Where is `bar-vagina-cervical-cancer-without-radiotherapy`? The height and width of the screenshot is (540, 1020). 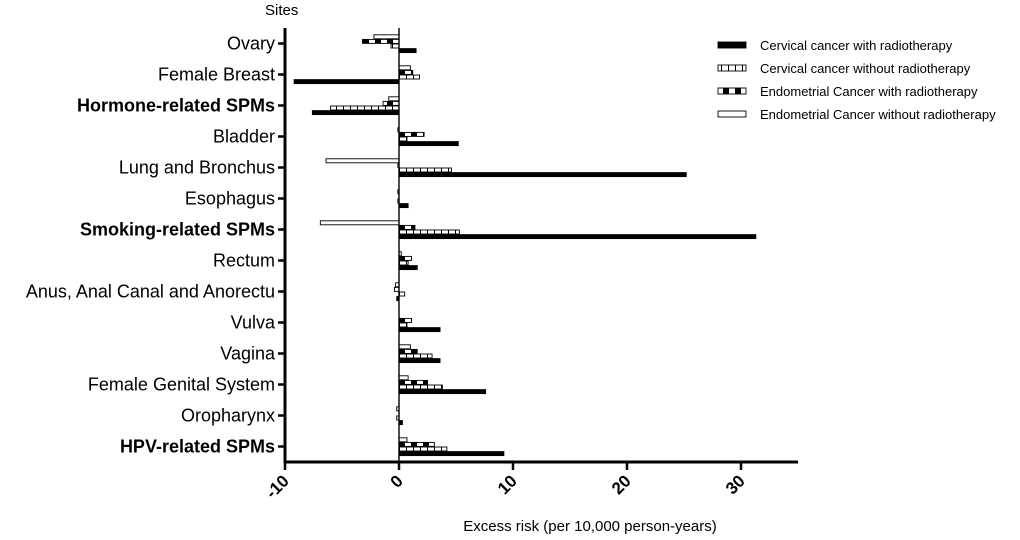 bar-vagina-cervical-cancer-without-radiotherapy is located at coordinates (415, 356).